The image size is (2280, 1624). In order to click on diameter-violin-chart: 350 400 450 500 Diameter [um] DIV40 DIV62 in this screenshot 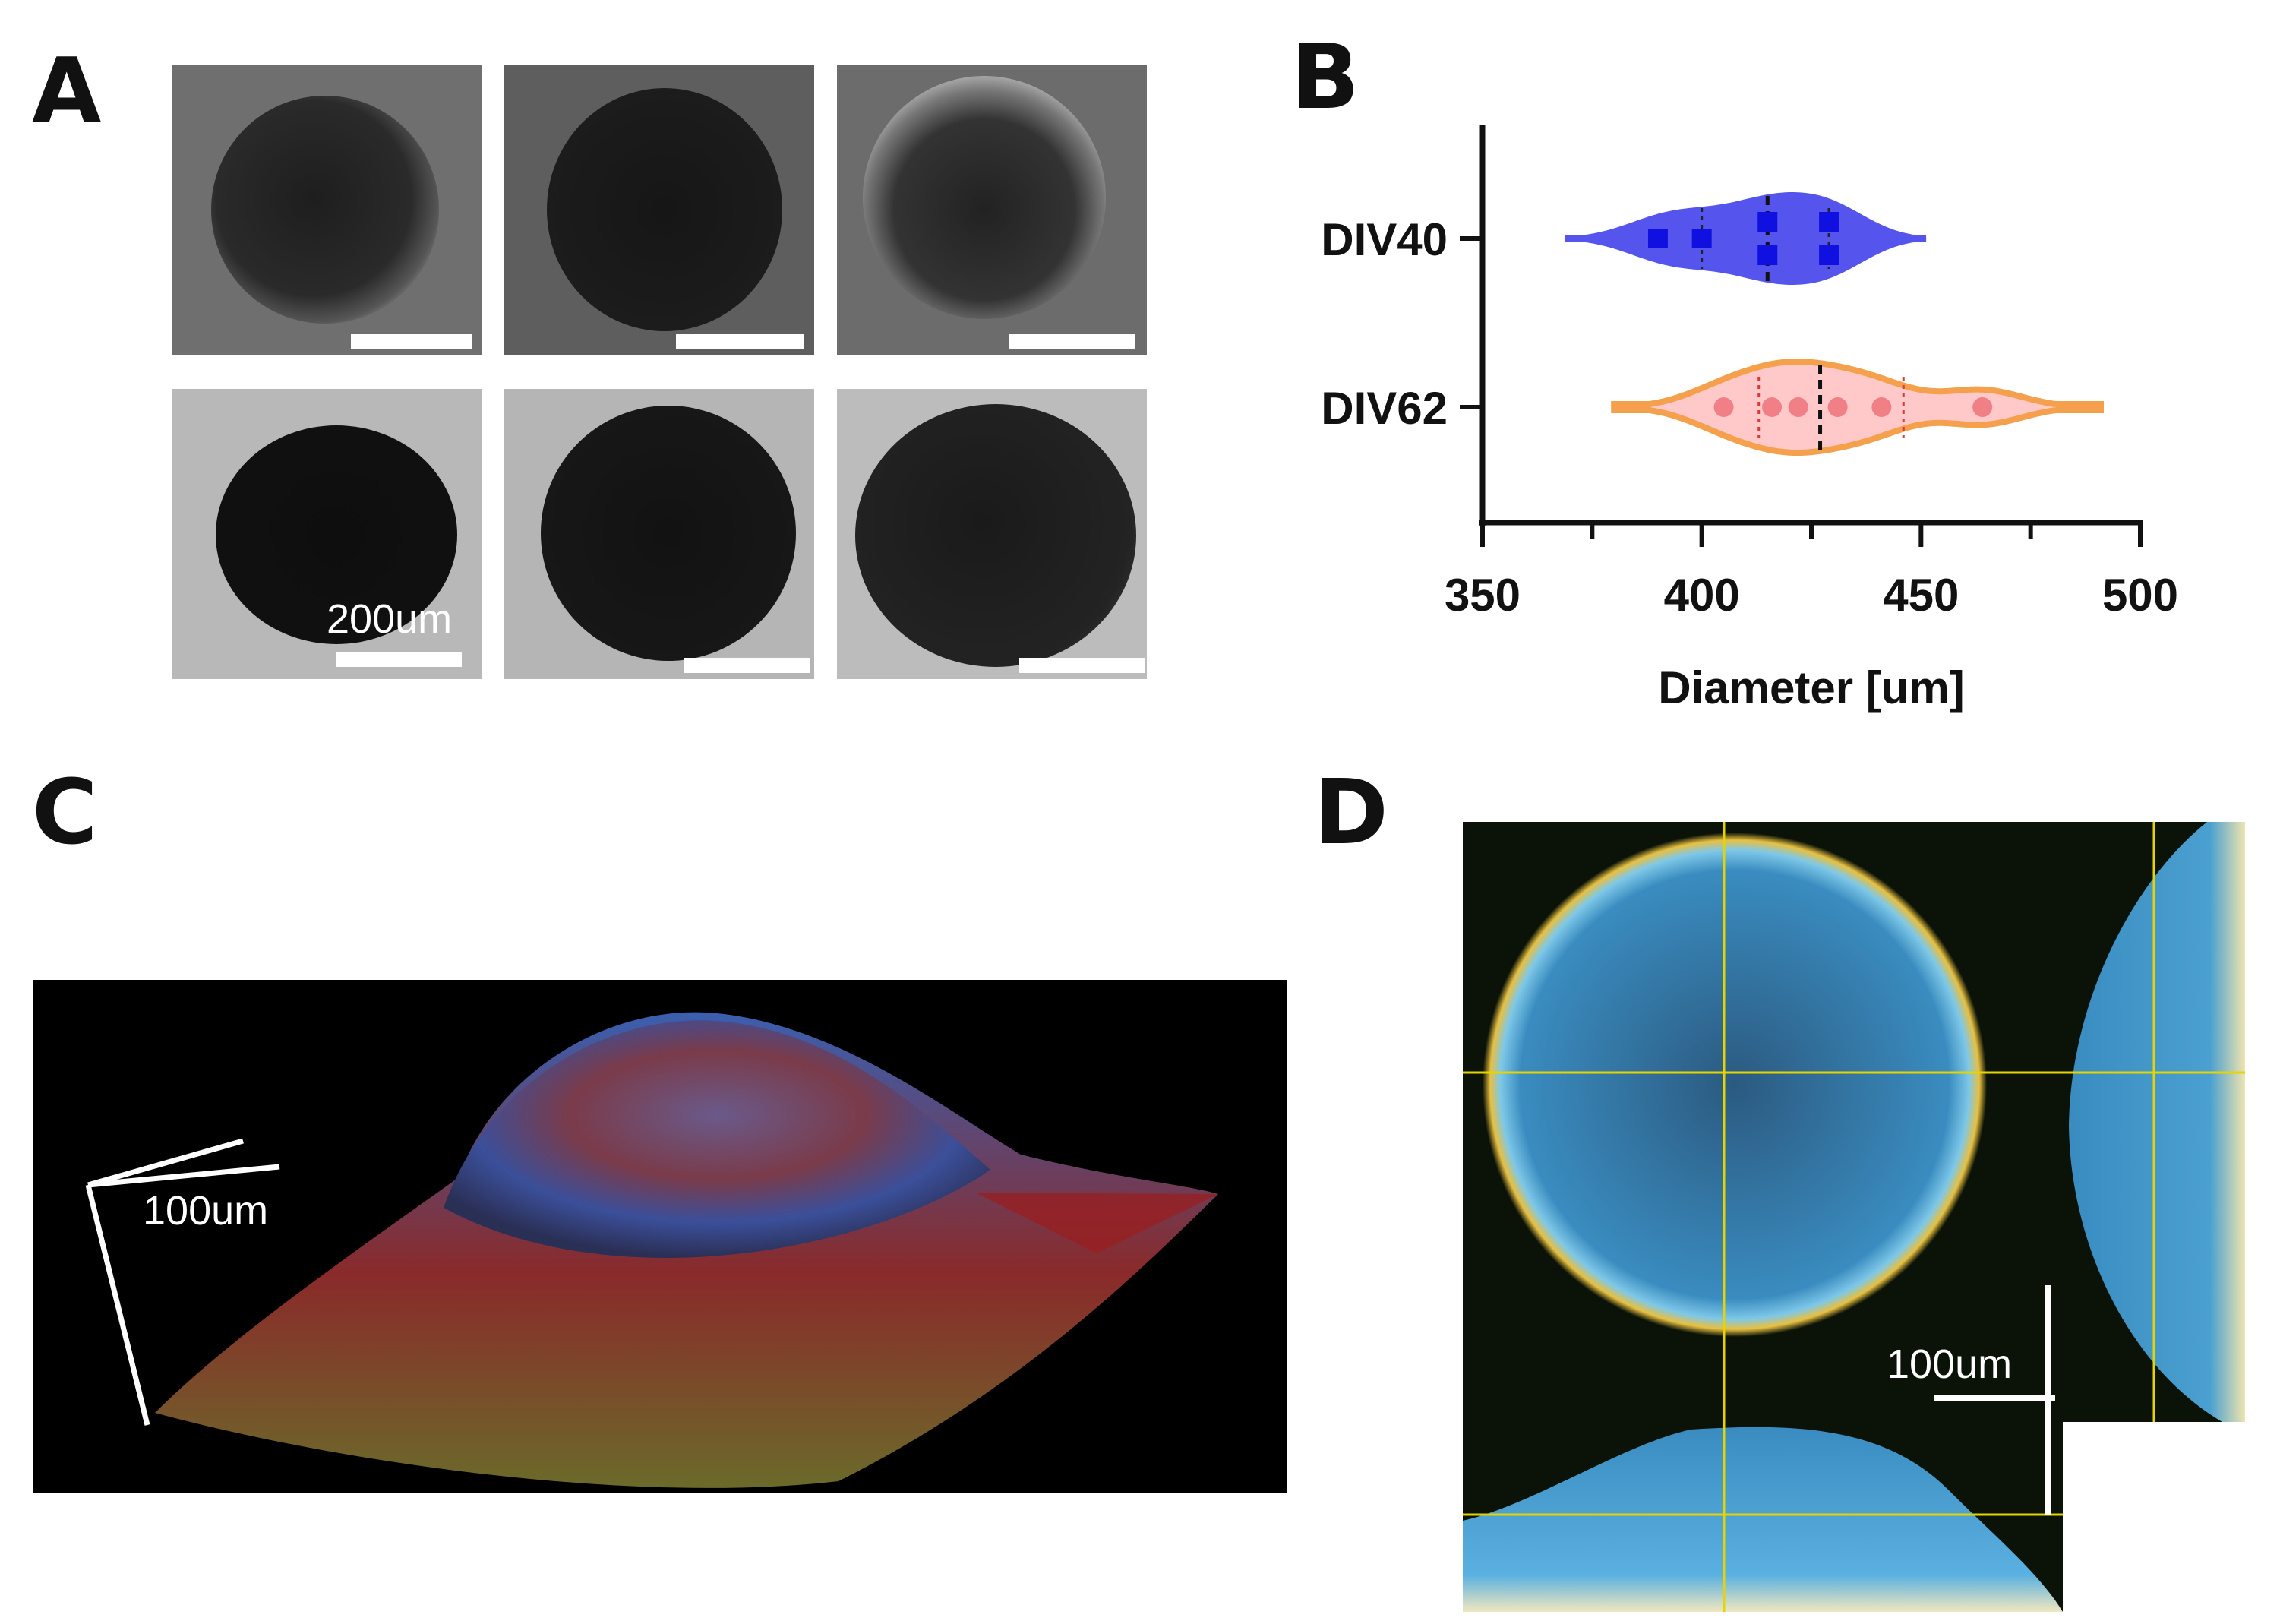, I will do `click(1749, 419)`.